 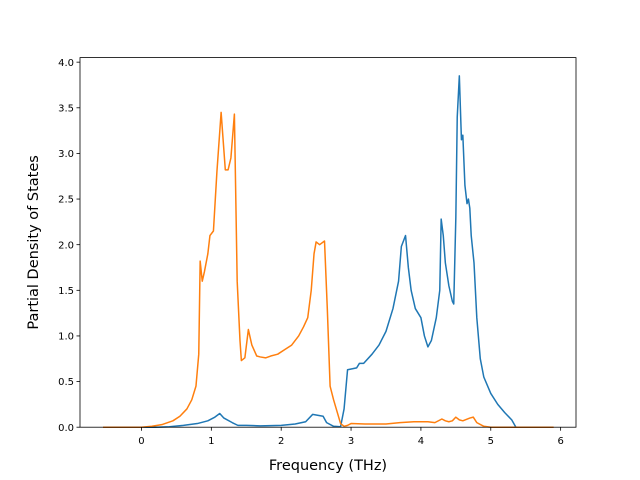 I want to click on y-tick-label: 2.0, so click(x=66, y=245).